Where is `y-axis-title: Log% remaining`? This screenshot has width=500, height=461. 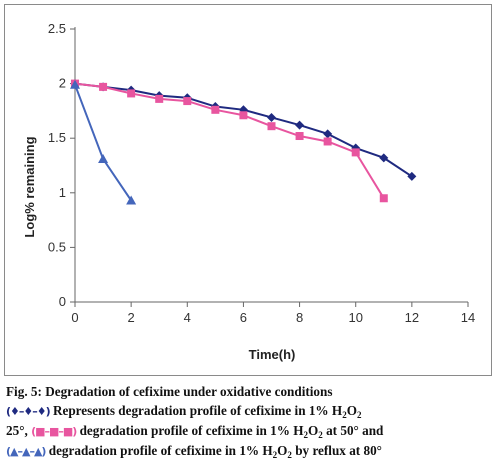
y-axis-title: Log% remaining is located at coordinates (29, 186).